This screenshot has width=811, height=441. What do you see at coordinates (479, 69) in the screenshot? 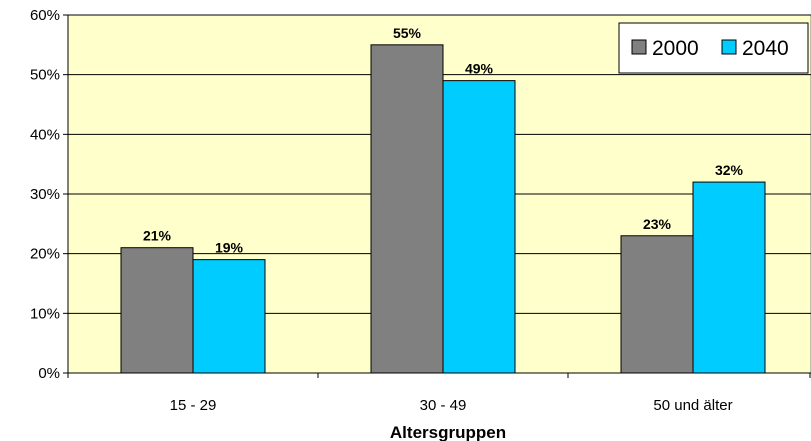
I see `value-label: 49%` at bounding box center [479, 69].